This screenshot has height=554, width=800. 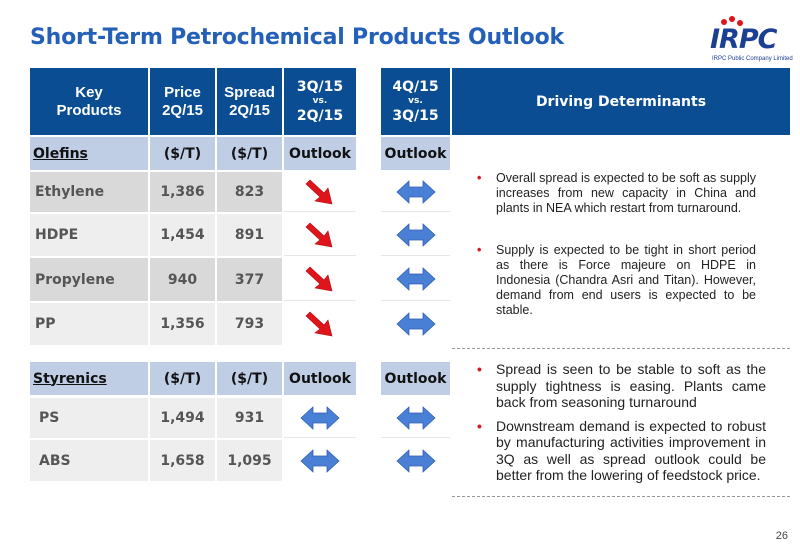 What do you see at coordinates (249, 378) in the screenshot?
I see `styrenics-spread-unit: ($/T)` at bounding box center [249, 378].